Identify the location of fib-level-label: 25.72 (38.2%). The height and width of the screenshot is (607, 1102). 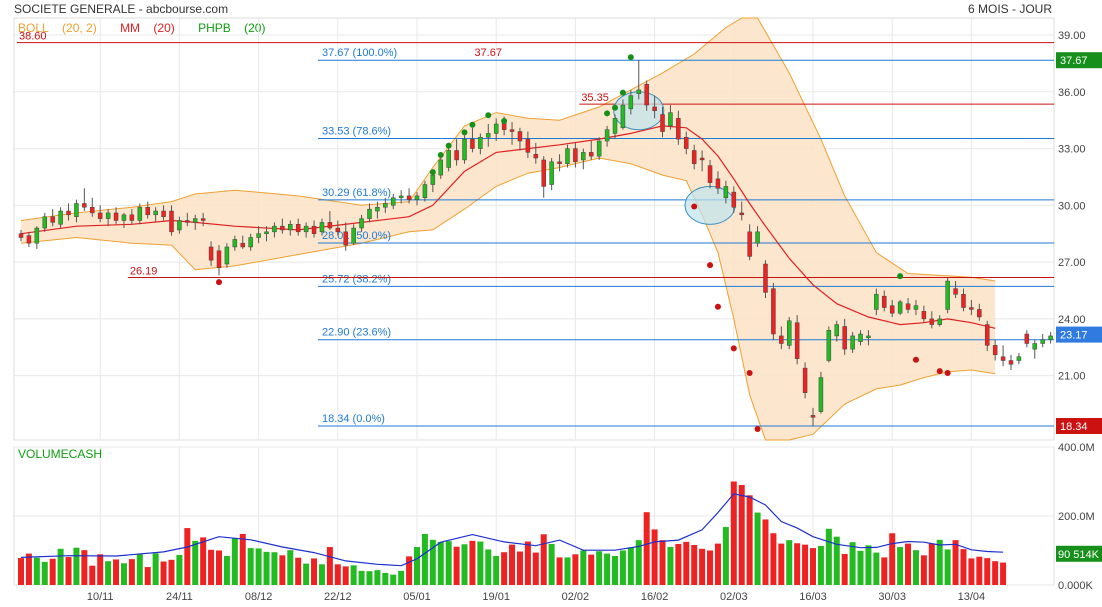
(356, 279).